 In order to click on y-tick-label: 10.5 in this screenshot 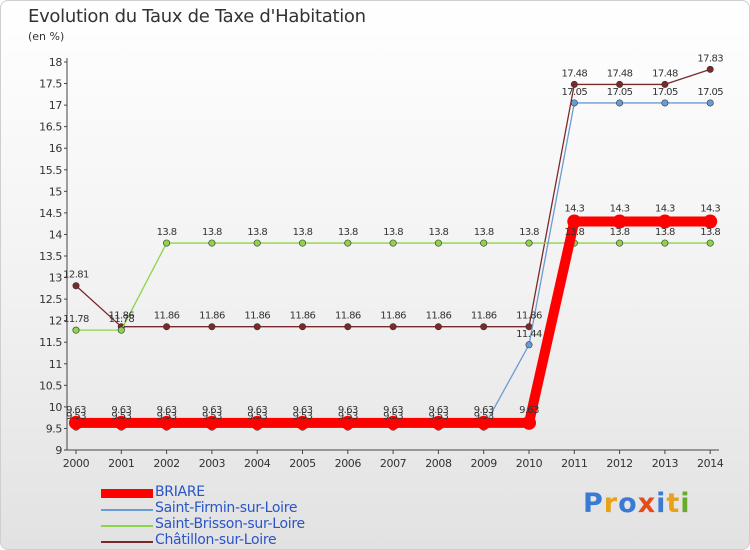, I will do `click(50, 385)`.